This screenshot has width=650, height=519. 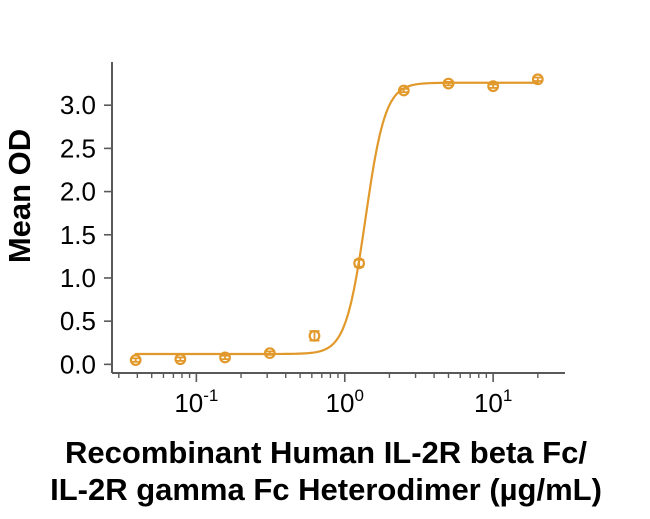 What do you see at coordinates (78, 364) in the screenshot?
I see `y-tick-label: 0.0` at bounding box center [78, 364].